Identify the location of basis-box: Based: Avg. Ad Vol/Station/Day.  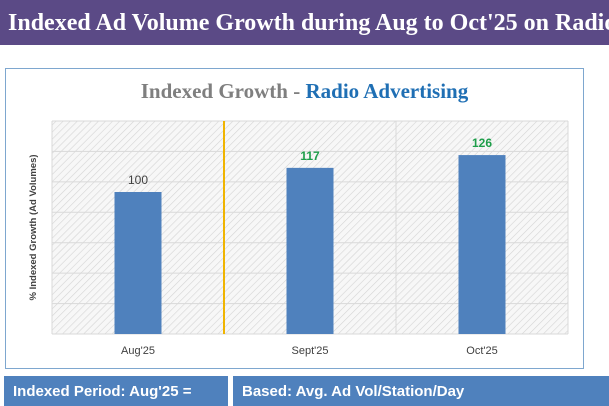
(421, 391).